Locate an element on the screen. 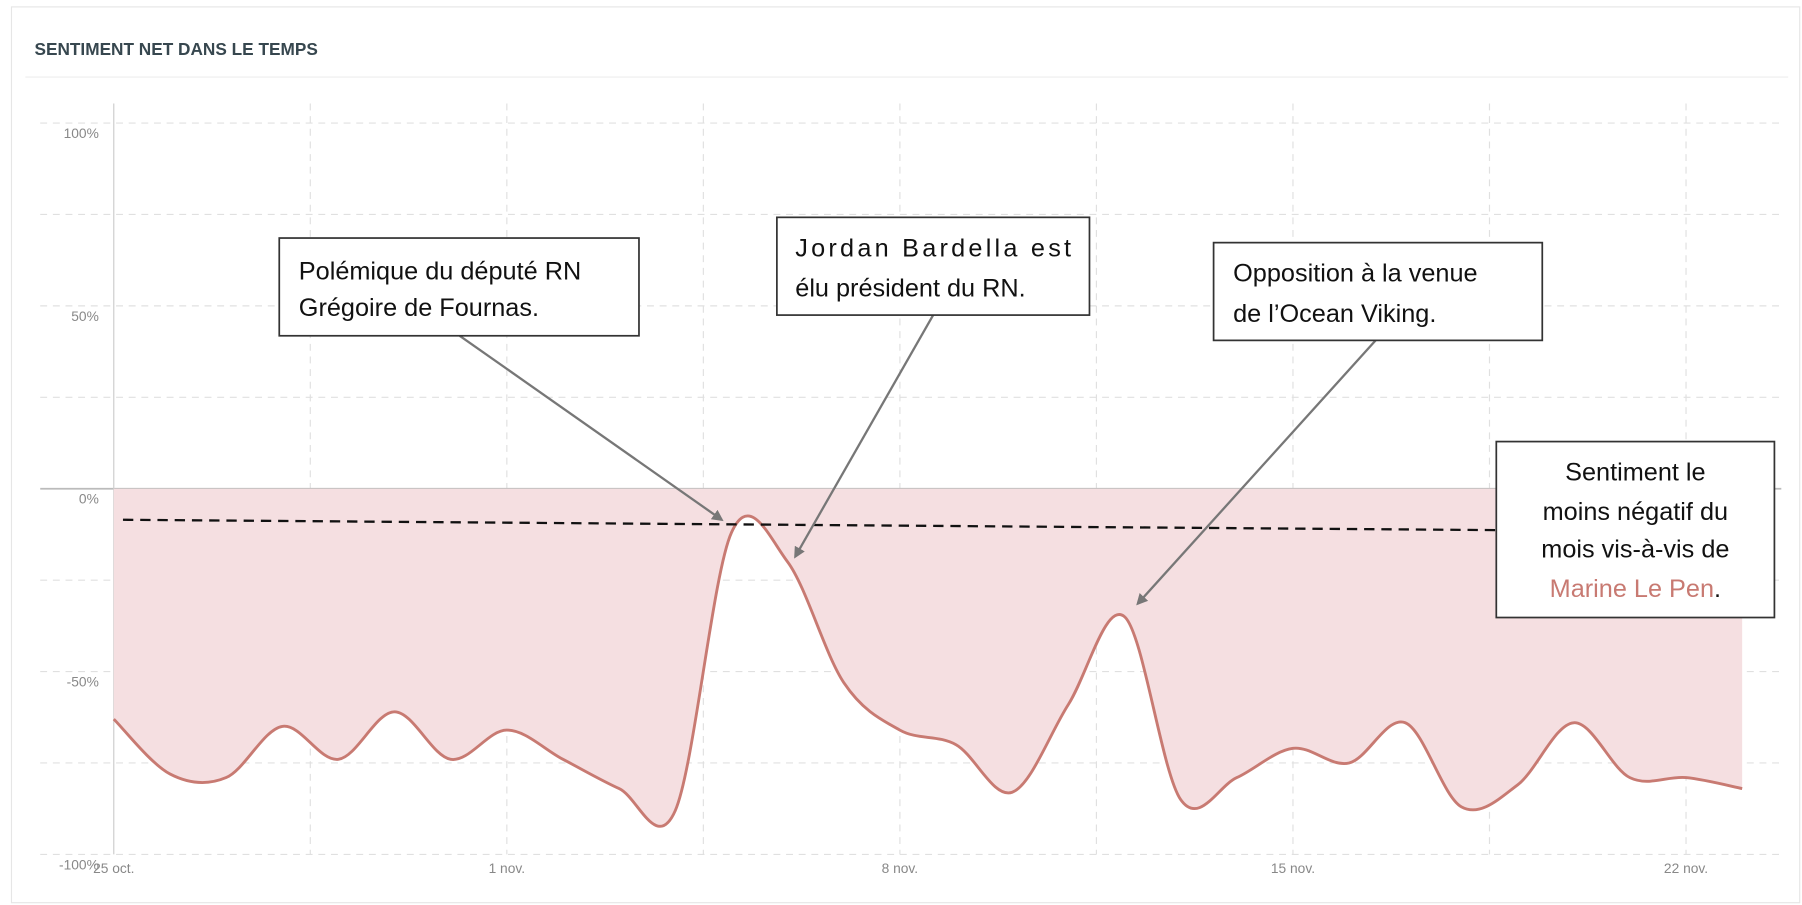 The width and height of the screenshot is (1802, 905). annotation-text: élu président du RN. is located at coordinates (910, 289).